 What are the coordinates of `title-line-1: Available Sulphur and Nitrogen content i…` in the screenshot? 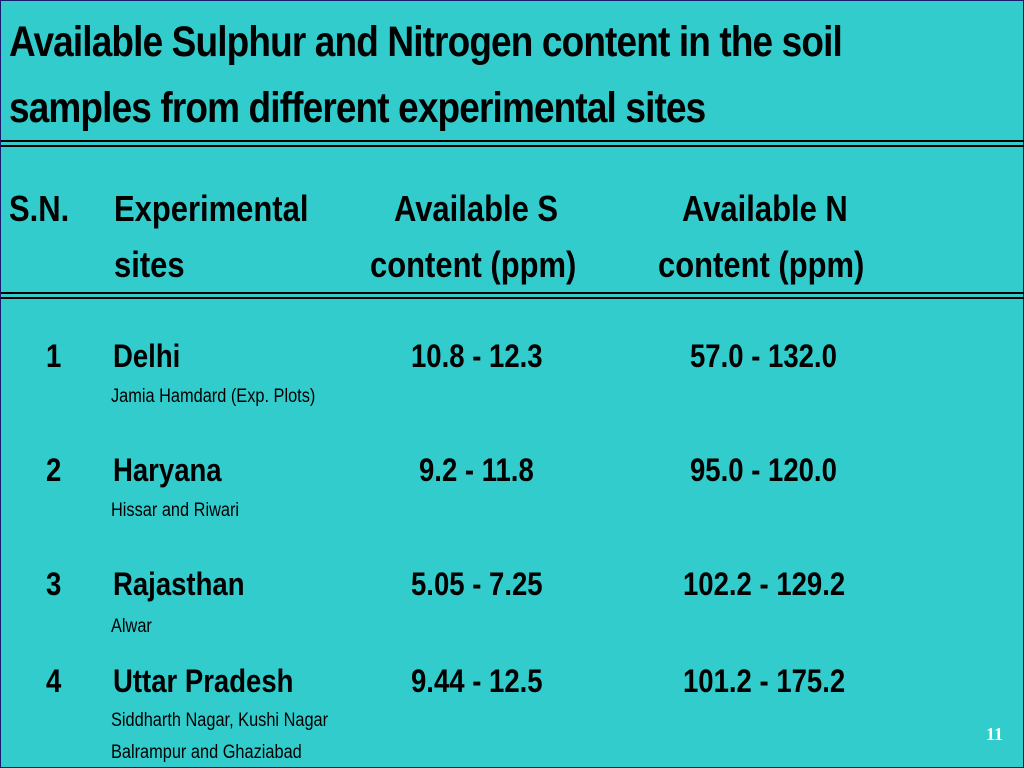 It's located at (426, 42).